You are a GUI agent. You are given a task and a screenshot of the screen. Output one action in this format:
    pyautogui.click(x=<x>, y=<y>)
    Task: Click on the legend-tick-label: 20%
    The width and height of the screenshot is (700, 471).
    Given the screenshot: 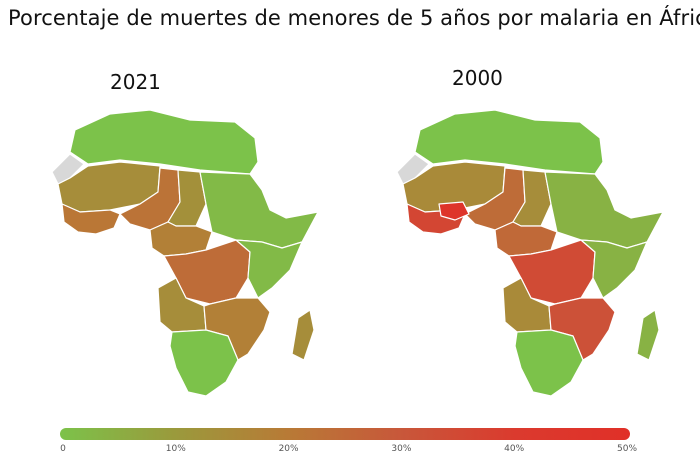 What is the action you would take?
    pyautogui.click(x=288, y=449)
    